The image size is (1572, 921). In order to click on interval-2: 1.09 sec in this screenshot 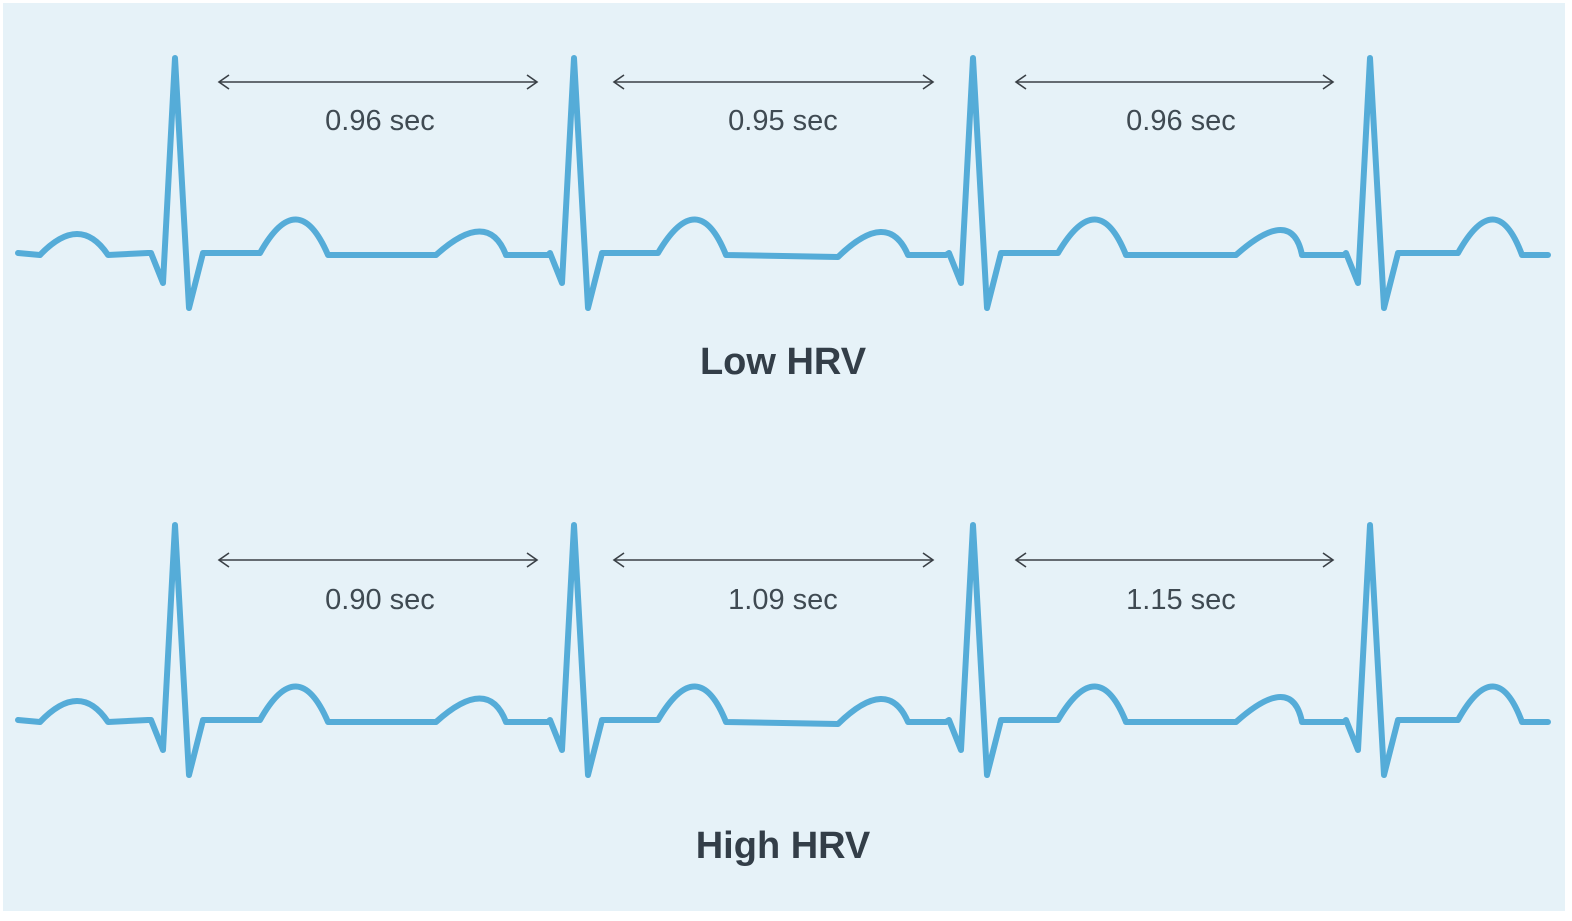, I will do `click(773, 584)`.